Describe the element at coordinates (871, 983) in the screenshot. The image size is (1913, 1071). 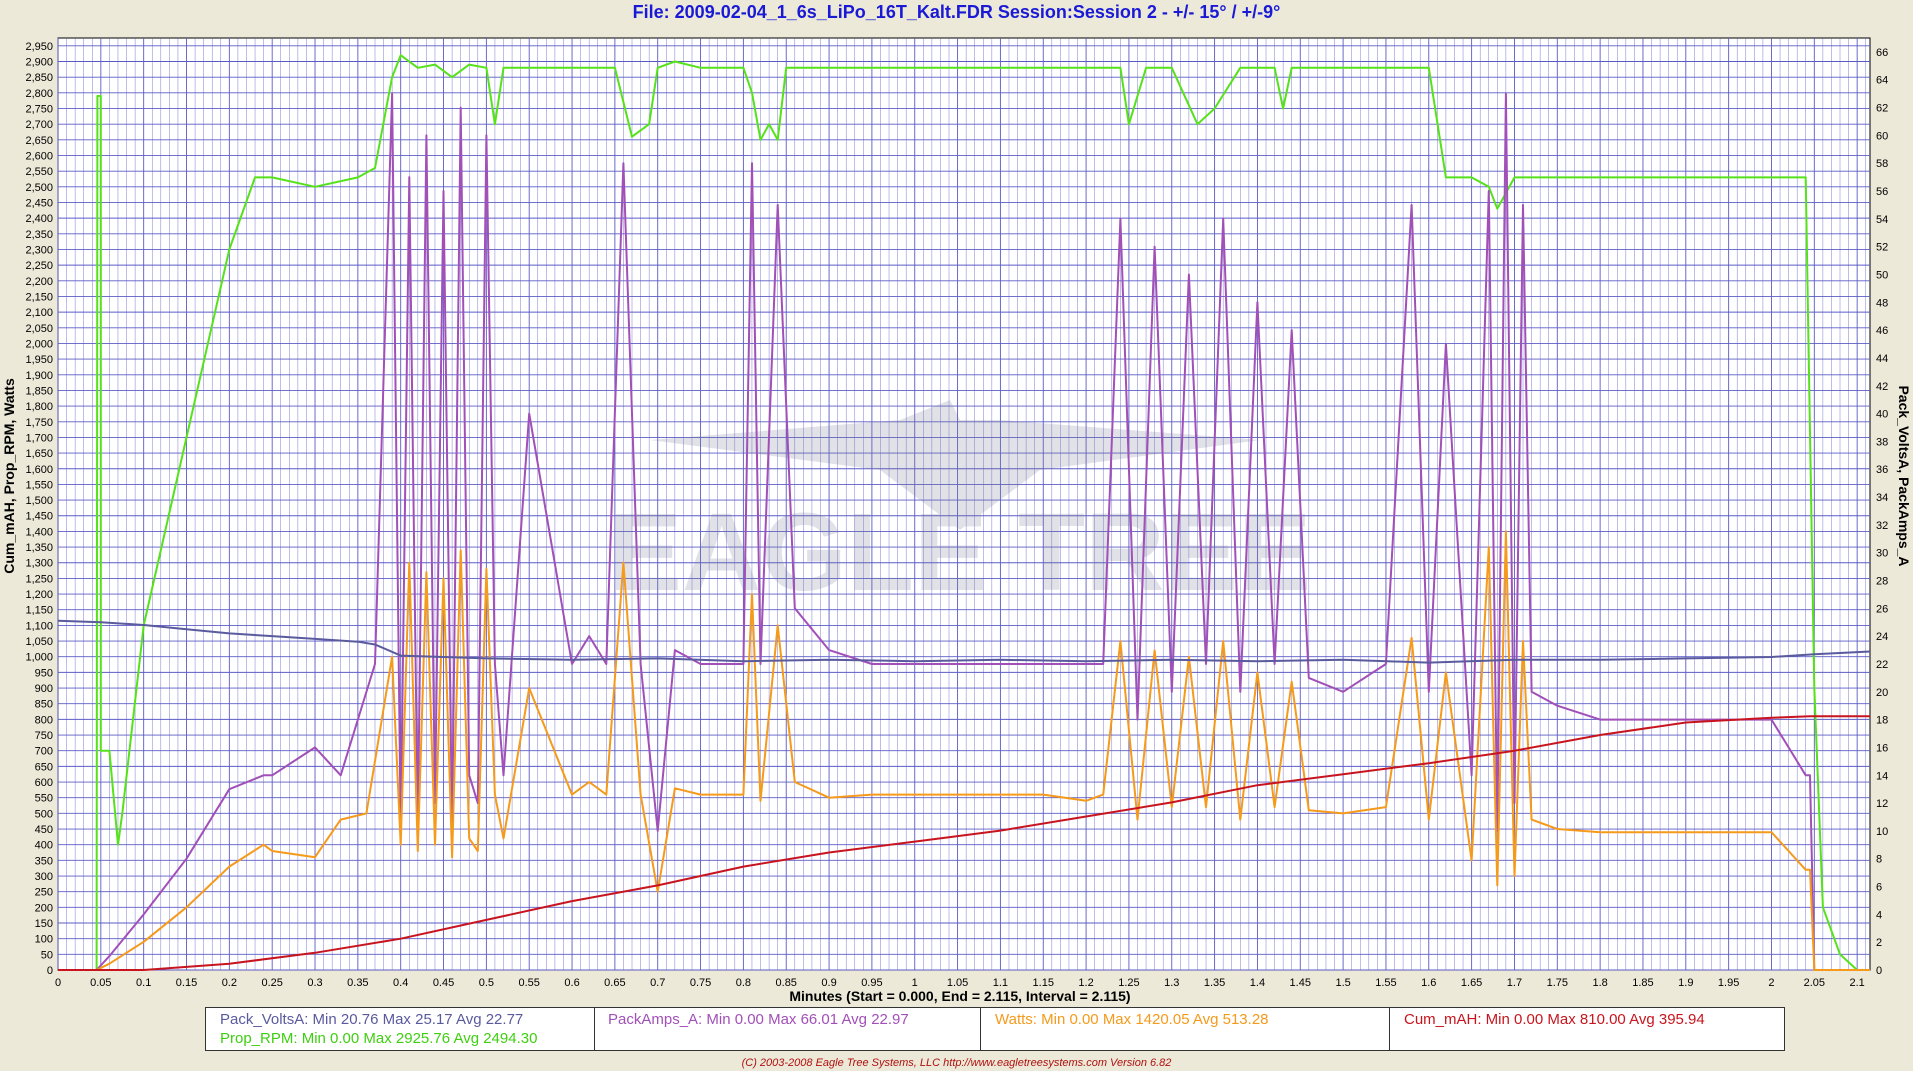
I see `x-tick-label: 0.95` at that location.